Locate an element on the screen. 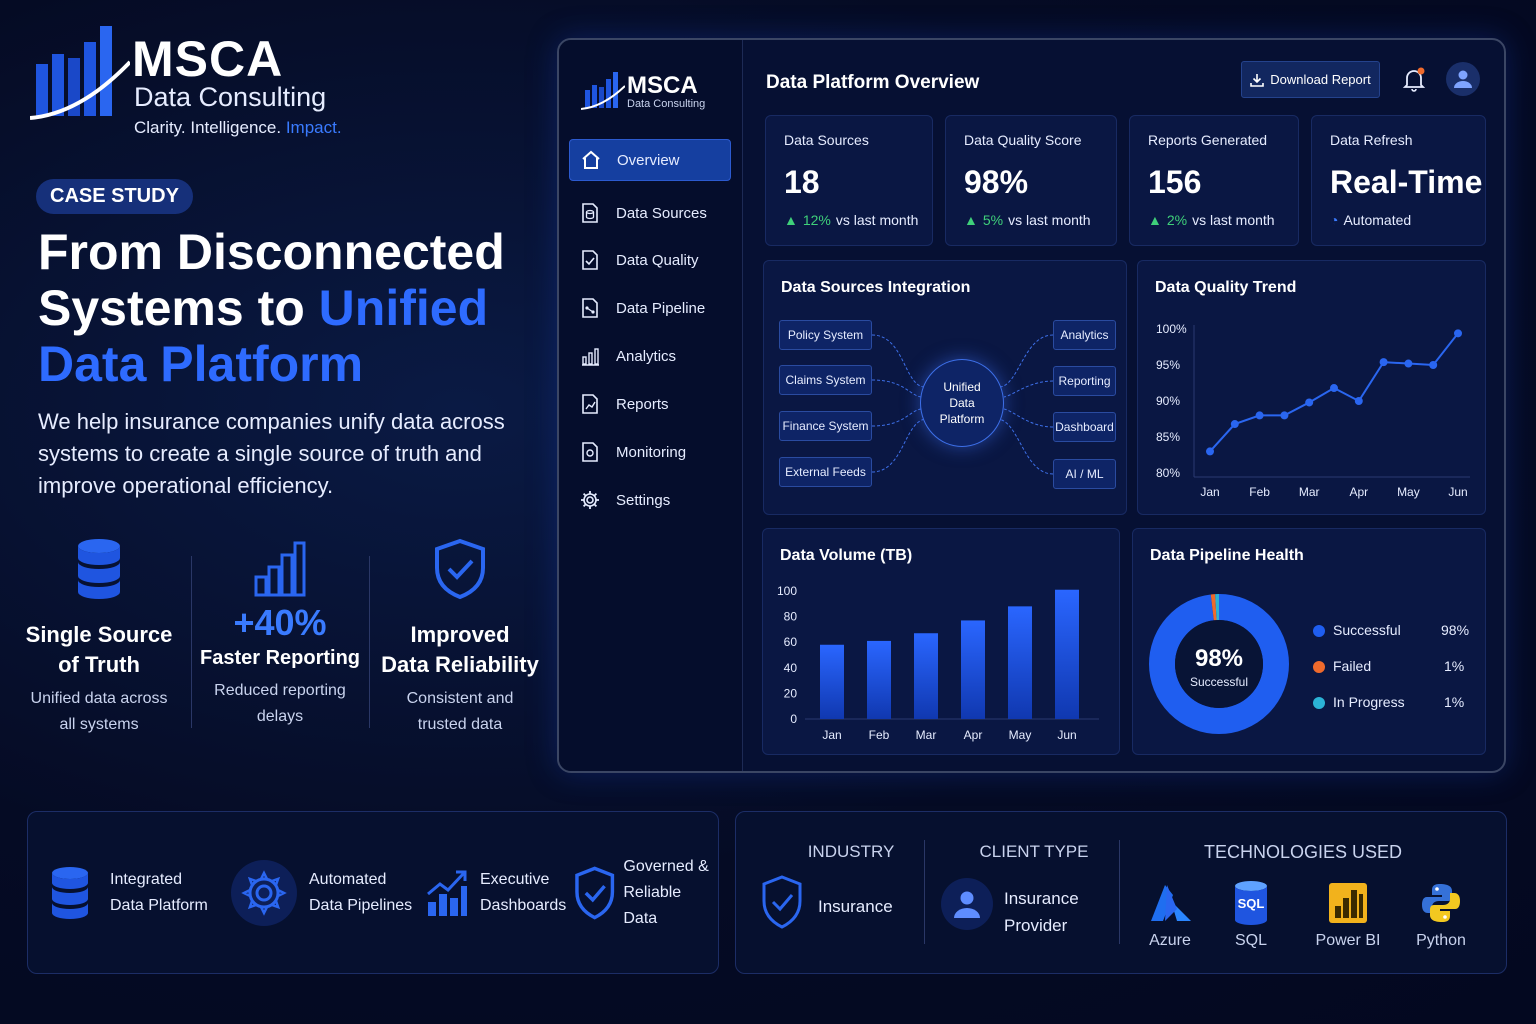 The width and height of the screenshot is (1536, 1024). sidebar-item-label: Data Pipeline is located at coordinates (661, 308).